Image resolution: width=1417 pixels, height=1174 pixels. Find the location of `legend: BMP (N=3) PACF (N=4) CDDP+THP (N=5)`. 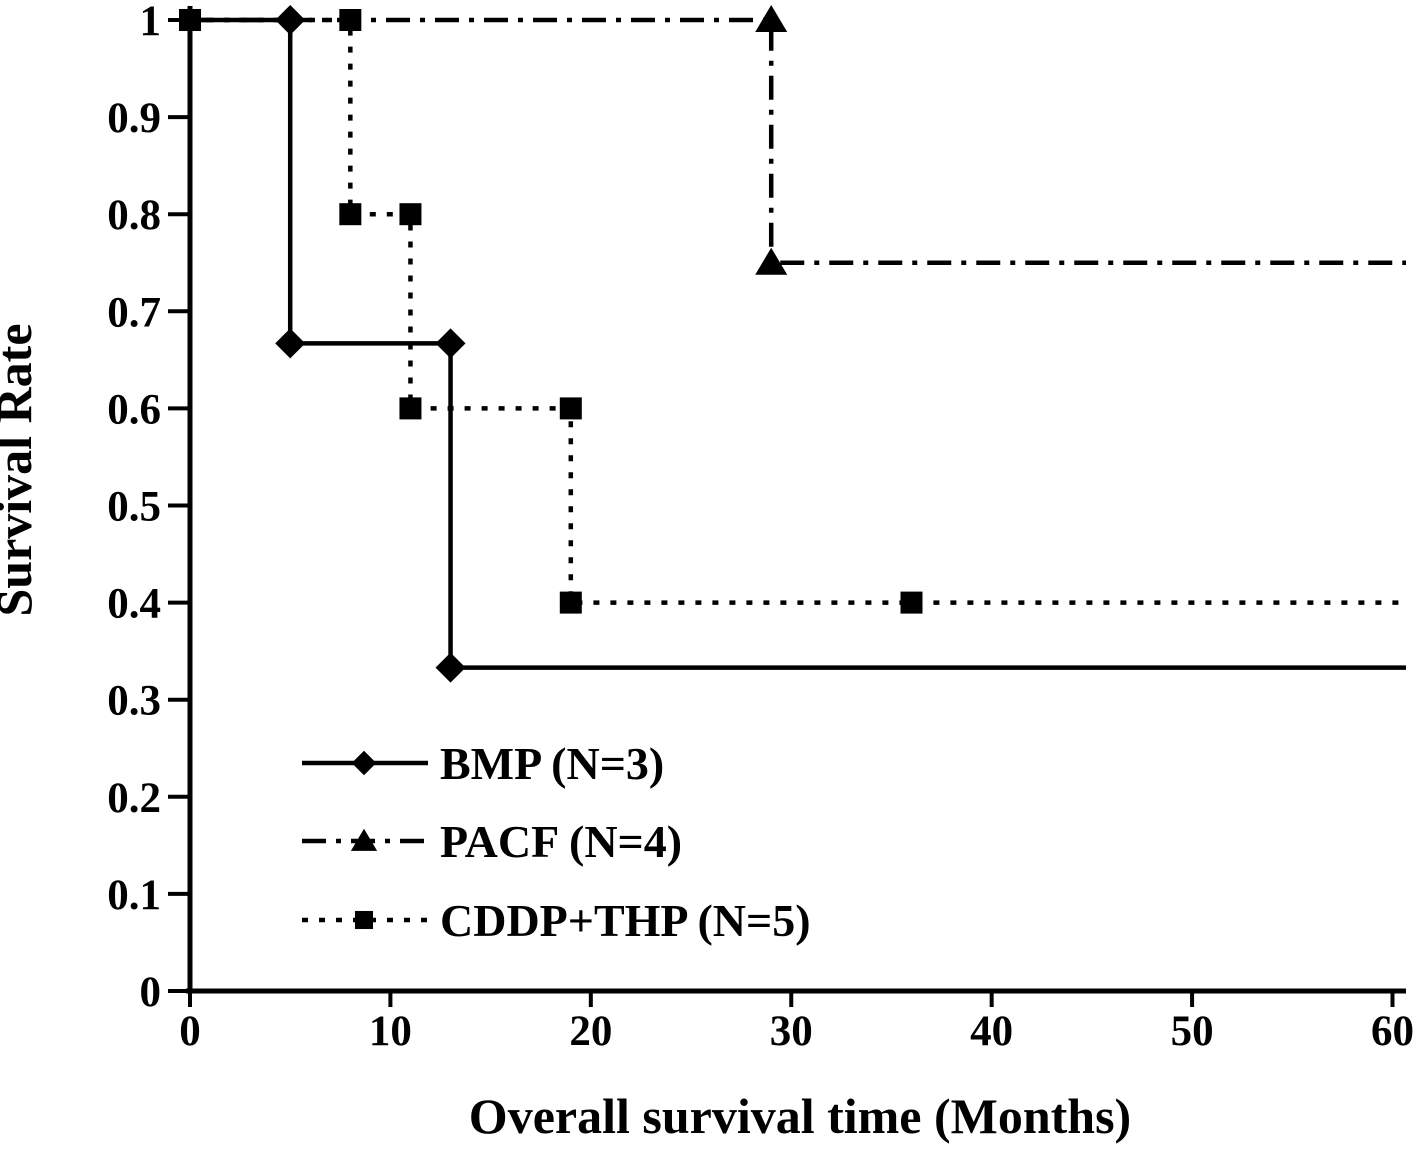

legend: BMP (N=3) PACF (N=4) CDDP+THP (N=5) is located at coordinates (556, 842).